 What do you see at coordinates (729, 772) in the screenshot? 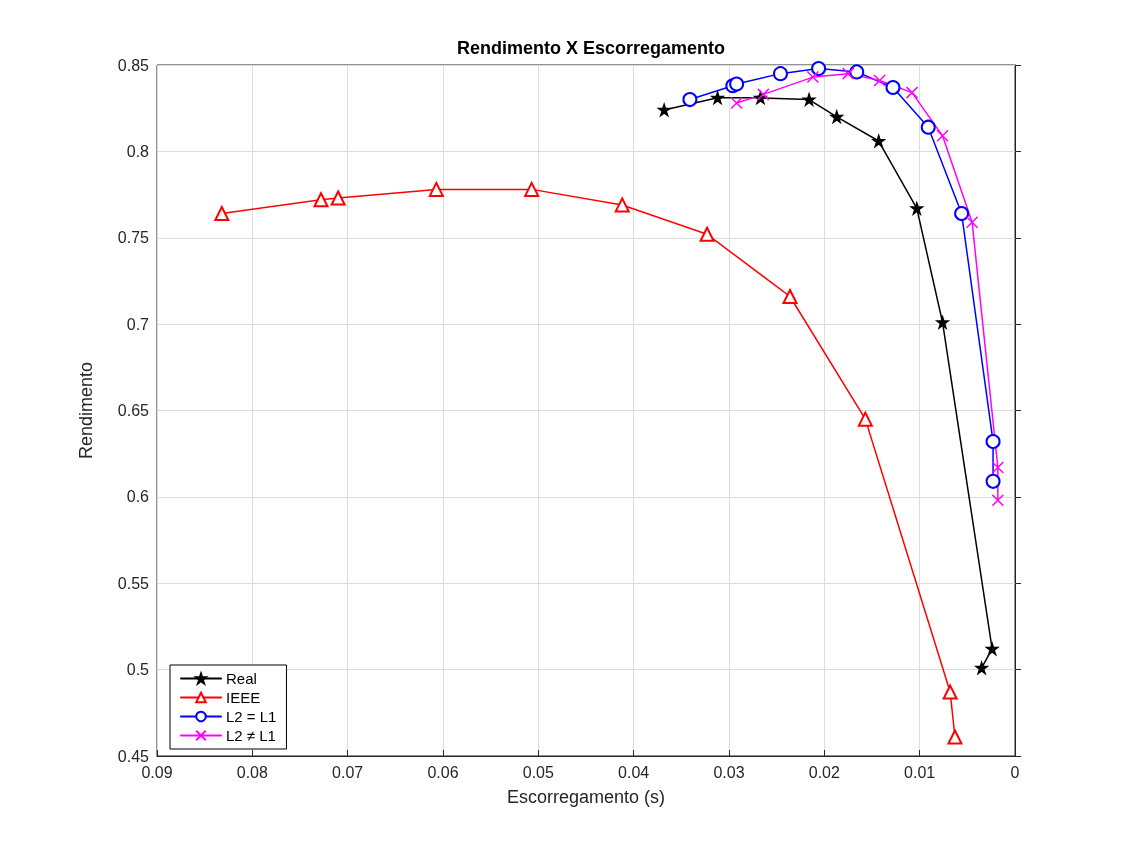
I see `x-tick-label: 0.03` at bounding box center [729, 772].